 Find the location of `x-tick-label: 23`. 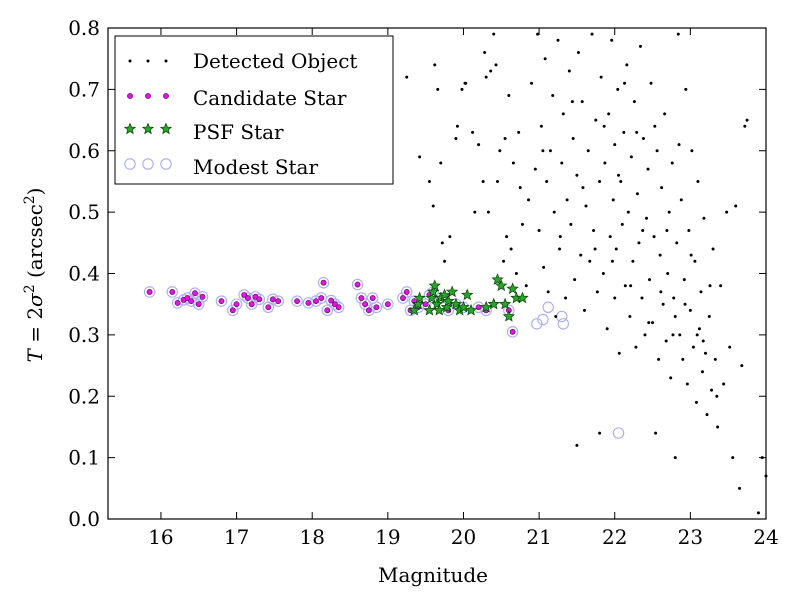

x-tick-label: 23 is located at coordinates (690, 537).